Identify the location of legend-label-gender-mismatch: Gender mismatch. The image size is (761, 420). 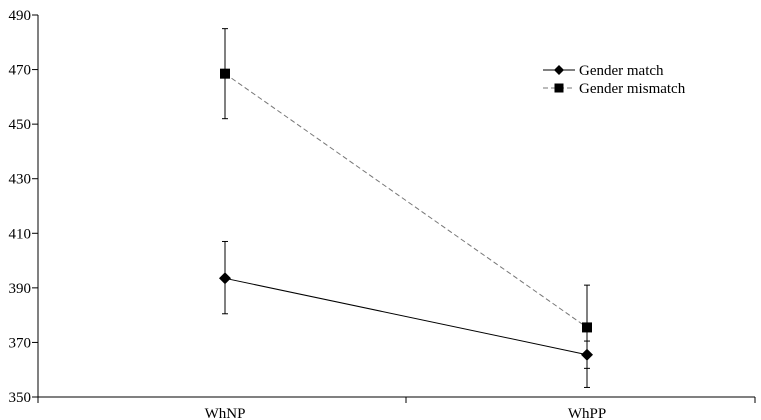
(632, 89).